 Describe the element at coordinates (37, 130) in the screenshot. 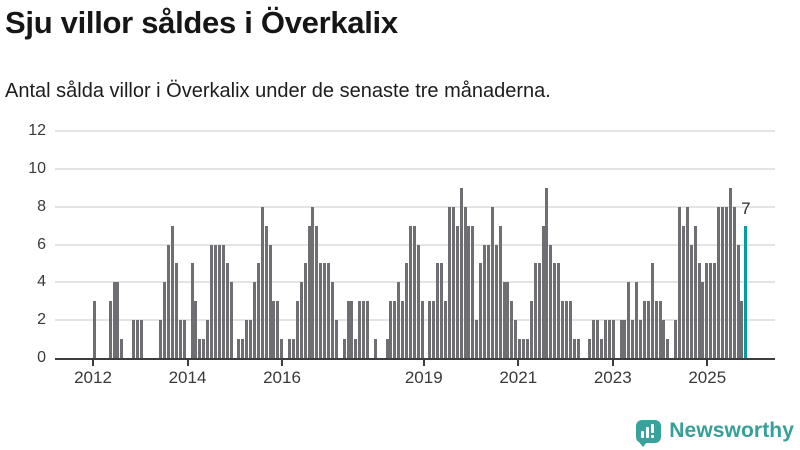

I see `y-axis-label: 12` at that location.